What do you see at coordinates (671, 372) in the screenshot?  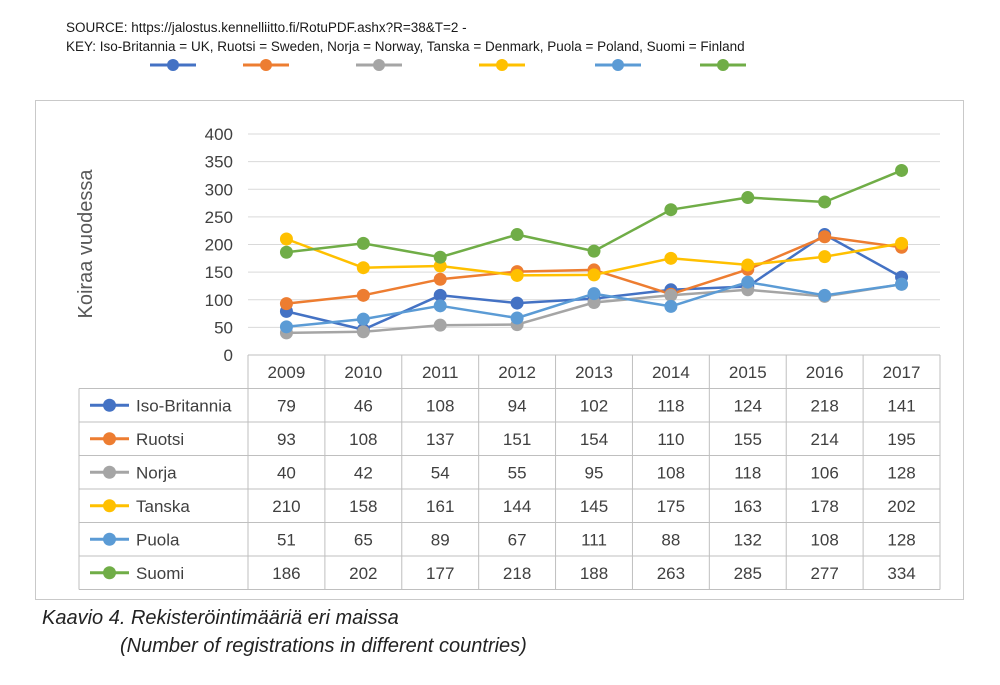 I see `x-tick-label: 2014` at bounding box center [671, 372].